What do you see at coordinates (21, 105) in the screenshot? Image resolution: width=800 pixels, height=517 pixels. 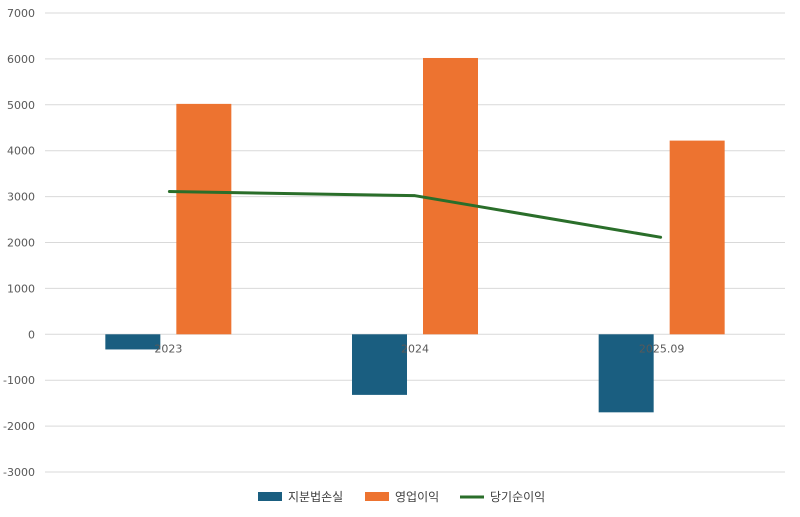 I see `y-tick-label: 5000` at bounding box center [21, 105].